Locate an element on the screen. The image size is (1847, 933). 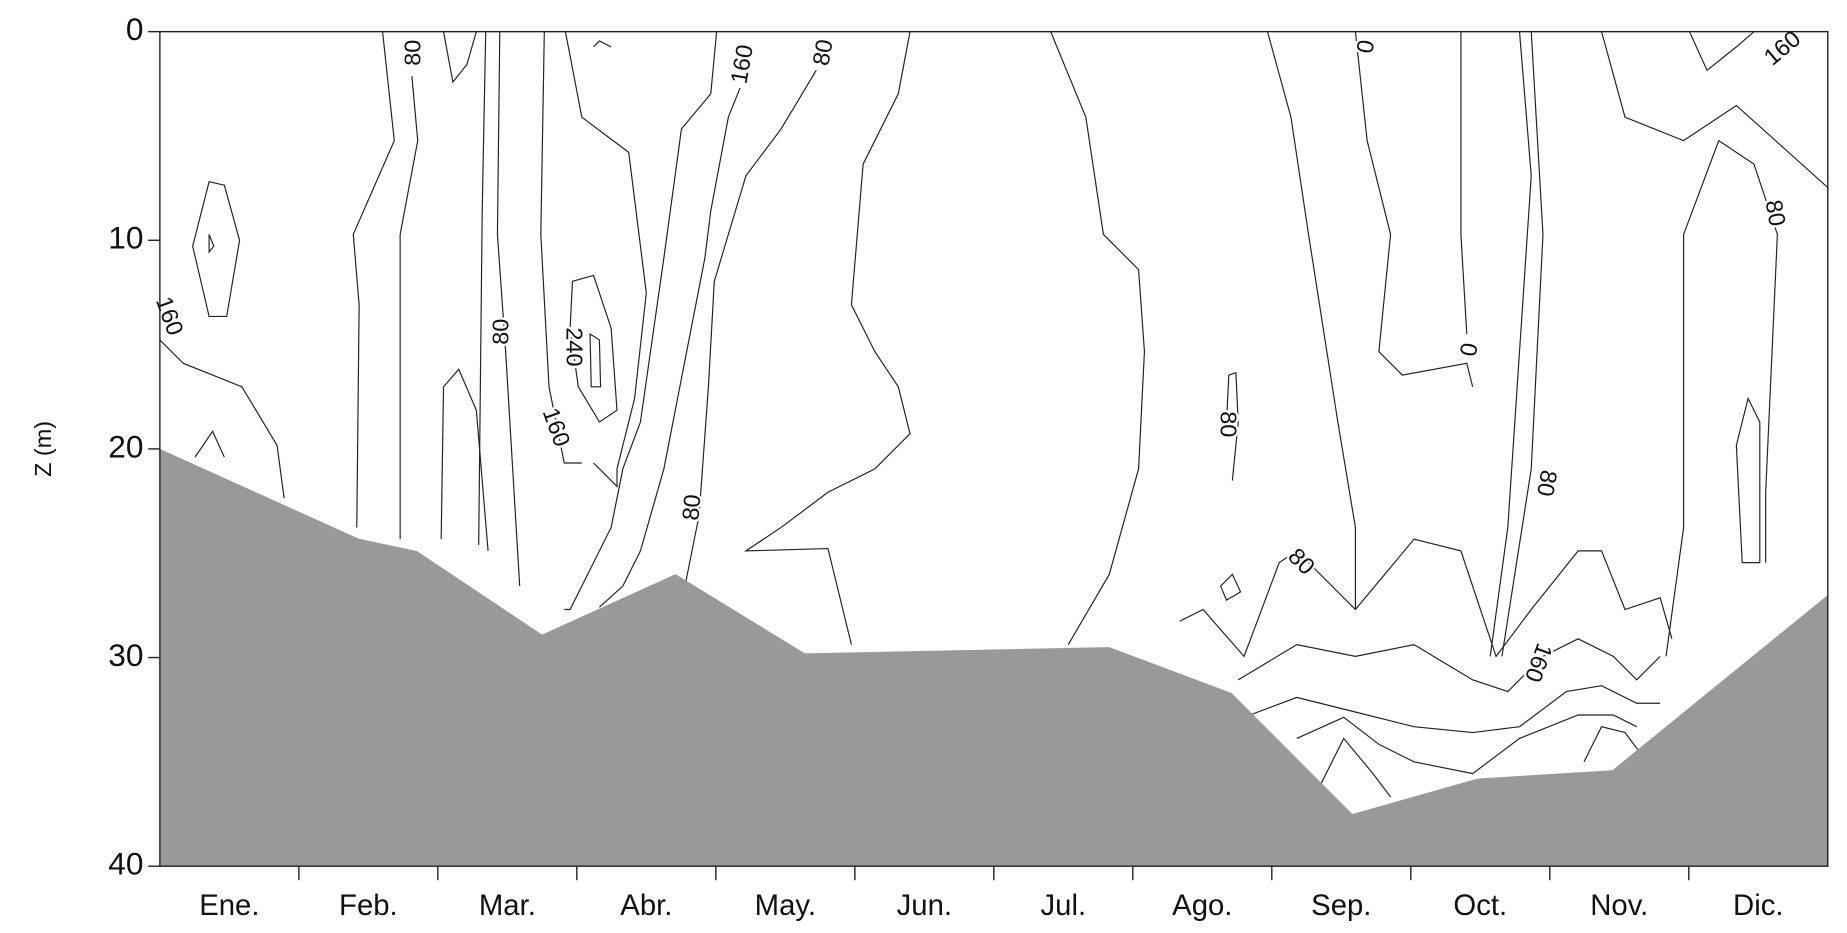
contour-label: 240 is located at coordinates (574, 346).